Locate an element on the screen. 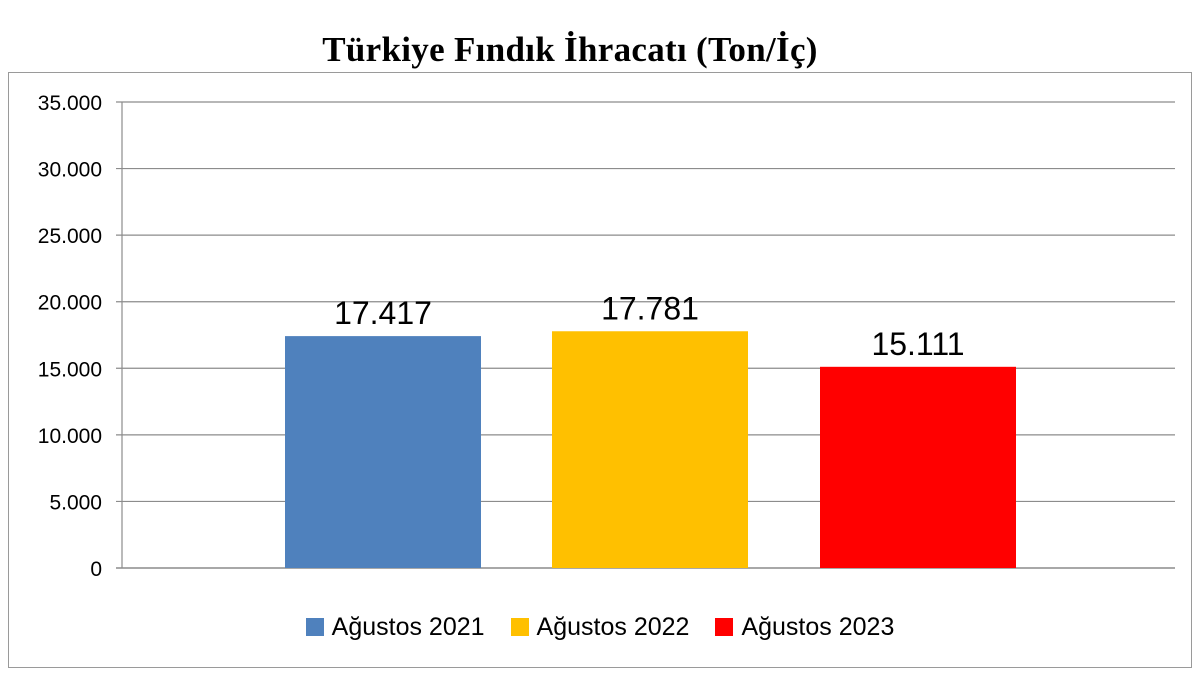 This screenshot has width=1200, height=697. y-tick-label: 30.000 is located at coordinates (70, 170).